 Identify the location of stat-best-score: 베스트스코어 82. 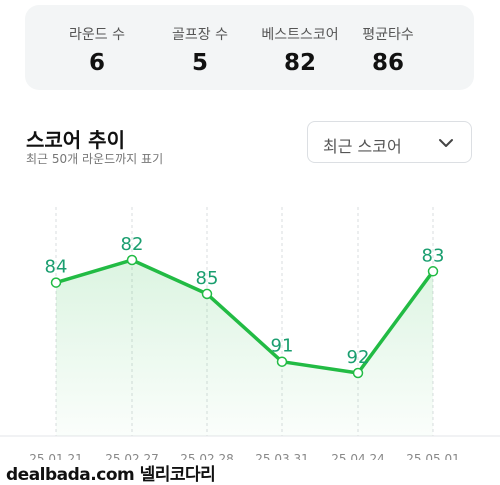
(300, 40).